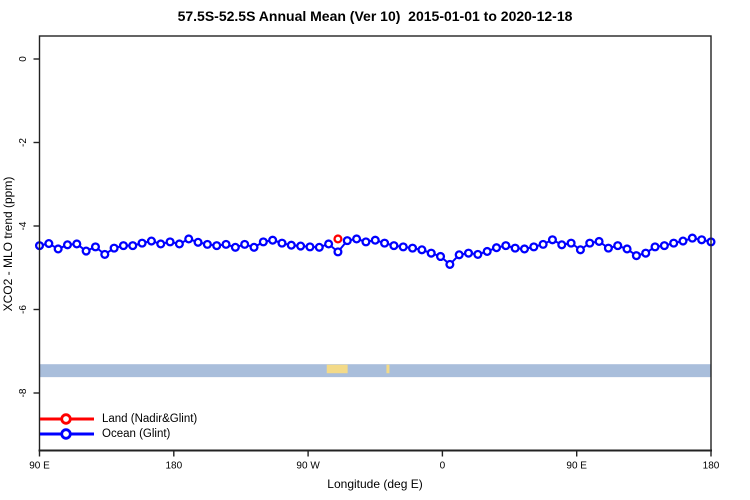 This screenshot has height=500, width=750. Describe the element at coordinates (150, 419) in the screenshot. I see `legend-label-land: Land (Nadir&Glint)` at that location.